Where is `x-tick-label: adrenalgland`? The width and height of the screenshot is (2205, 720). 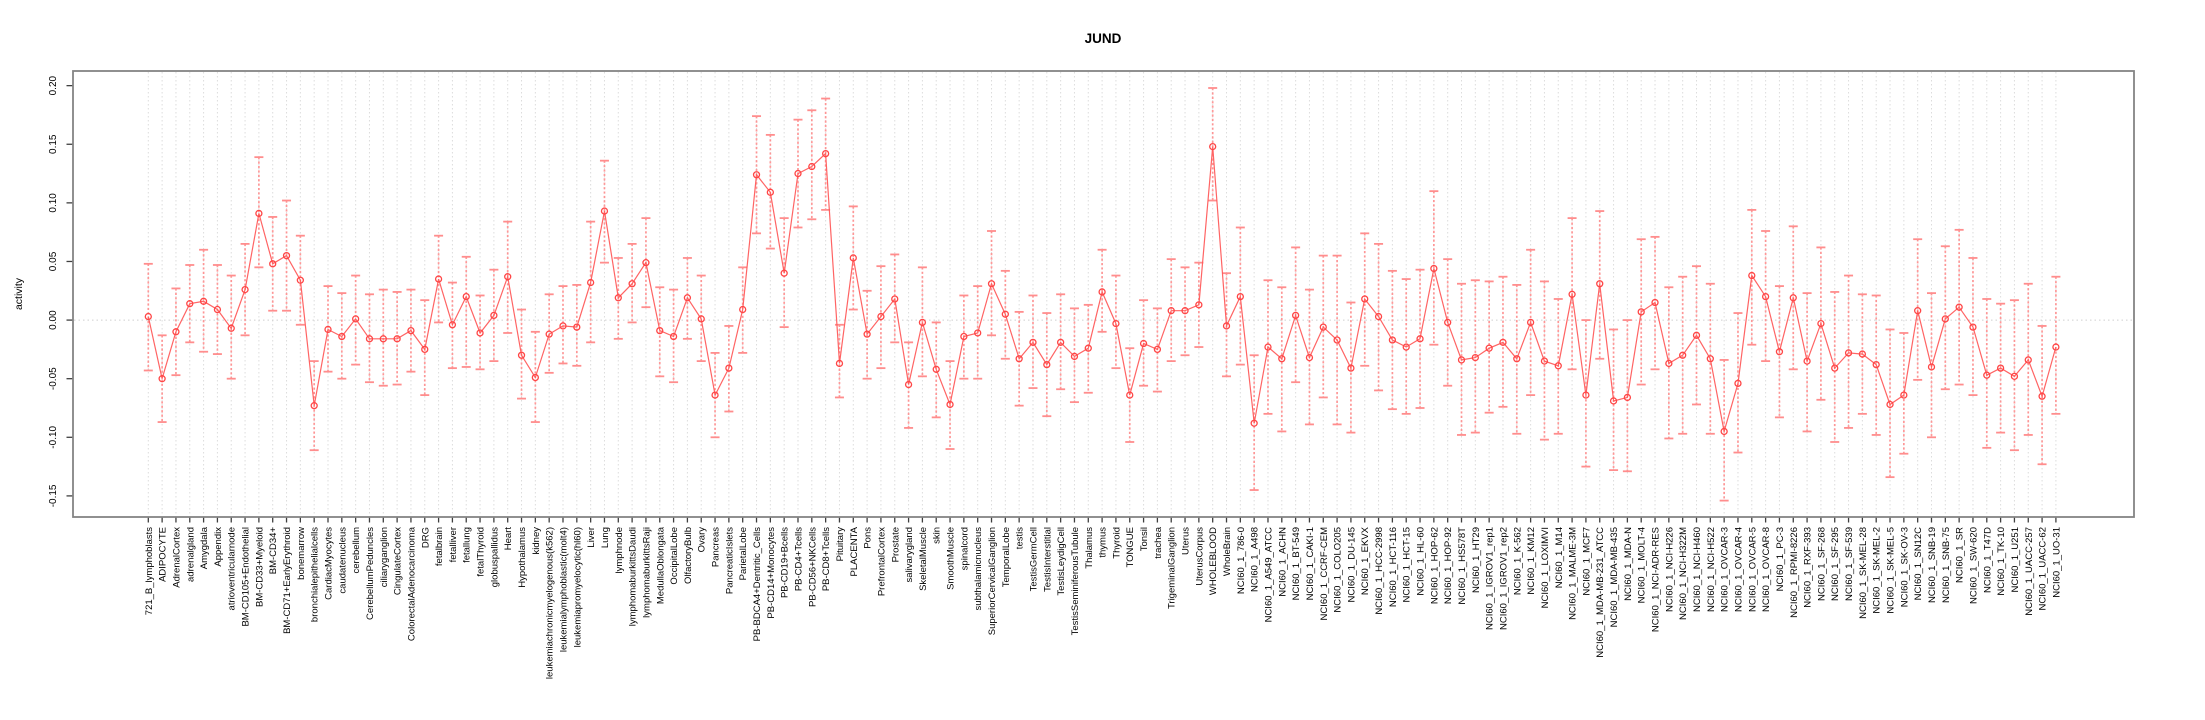
x-tick-label: adrenalgland is located at coordinates (190, 554).